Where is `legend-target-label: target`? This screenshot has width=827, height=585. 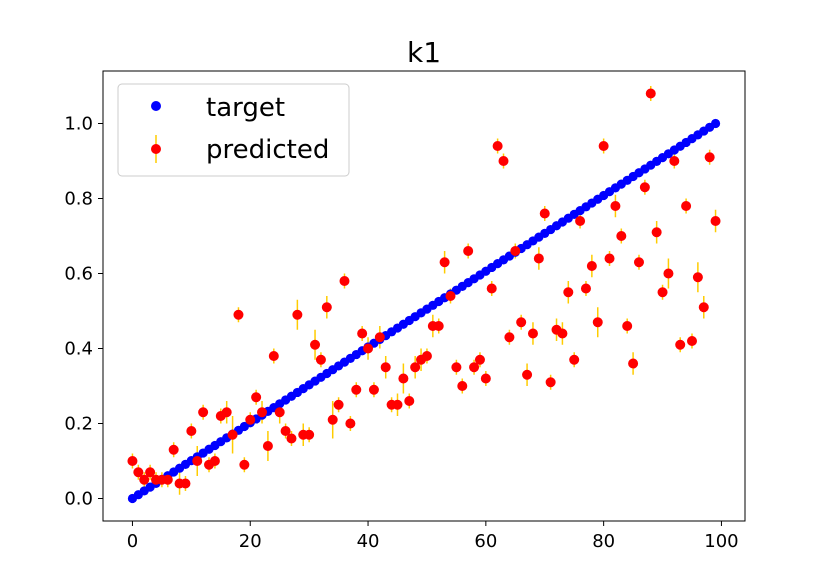 legend-target-label: target is located at coordinates (245, 108).